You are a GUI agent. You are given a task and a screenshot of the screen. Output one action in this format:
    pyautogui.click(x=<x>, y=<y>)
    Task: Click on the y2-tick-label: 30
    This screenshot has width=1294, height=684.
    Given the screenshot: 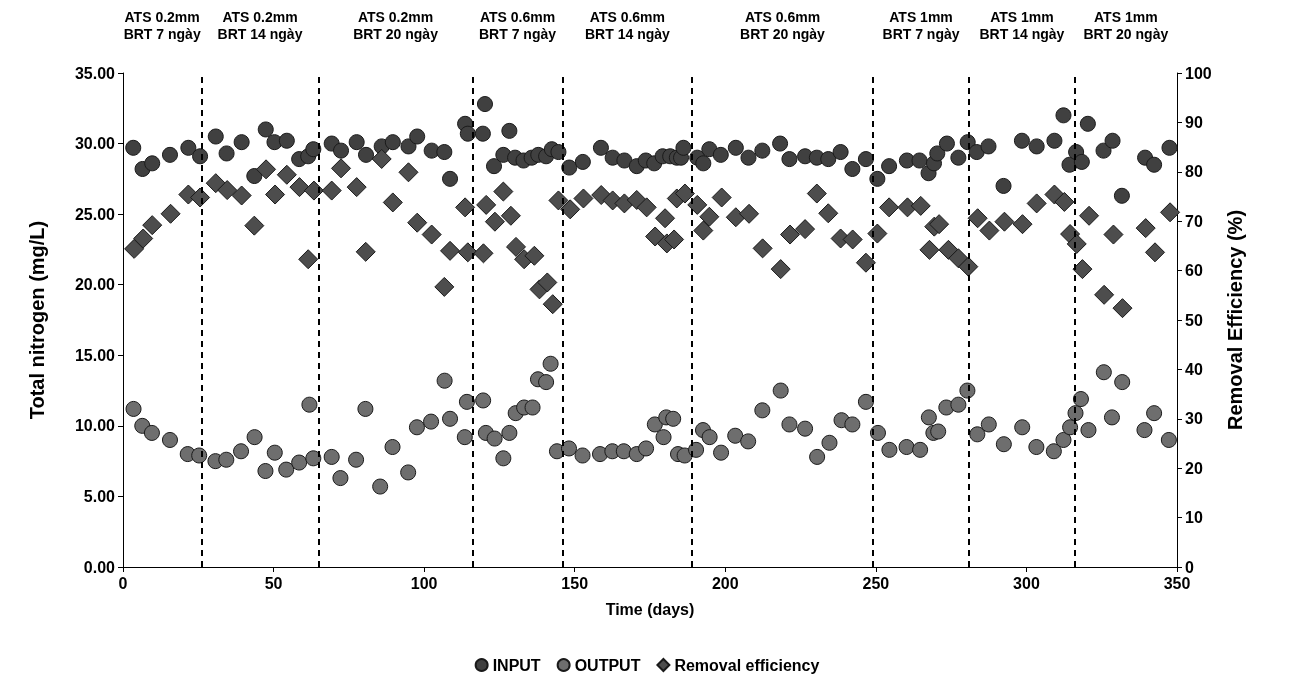 What is the action you would take?
    pyautogui.click(x=1194, y=419)
    